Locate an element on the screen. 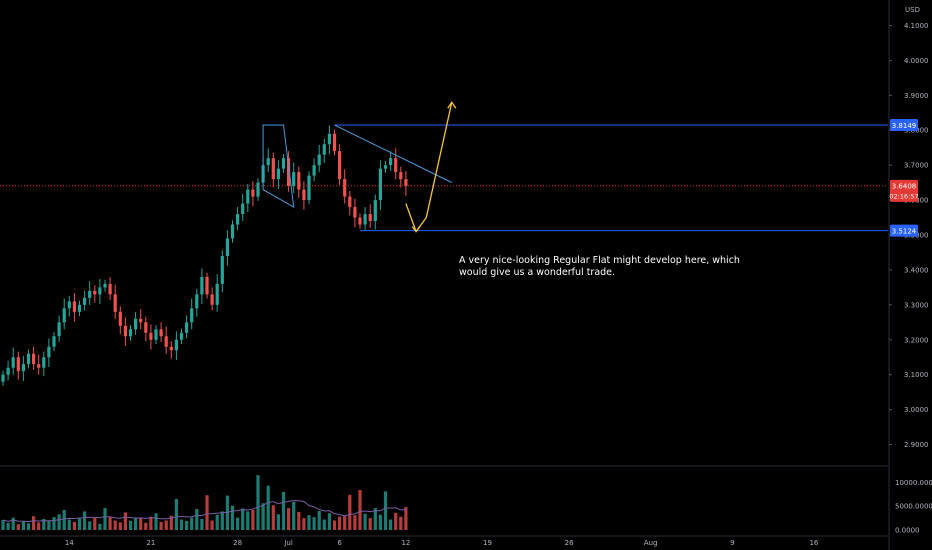 This screenshot has height=550, width=932. price-tick-label: 3.3000 is located at coordinates (916, 305).